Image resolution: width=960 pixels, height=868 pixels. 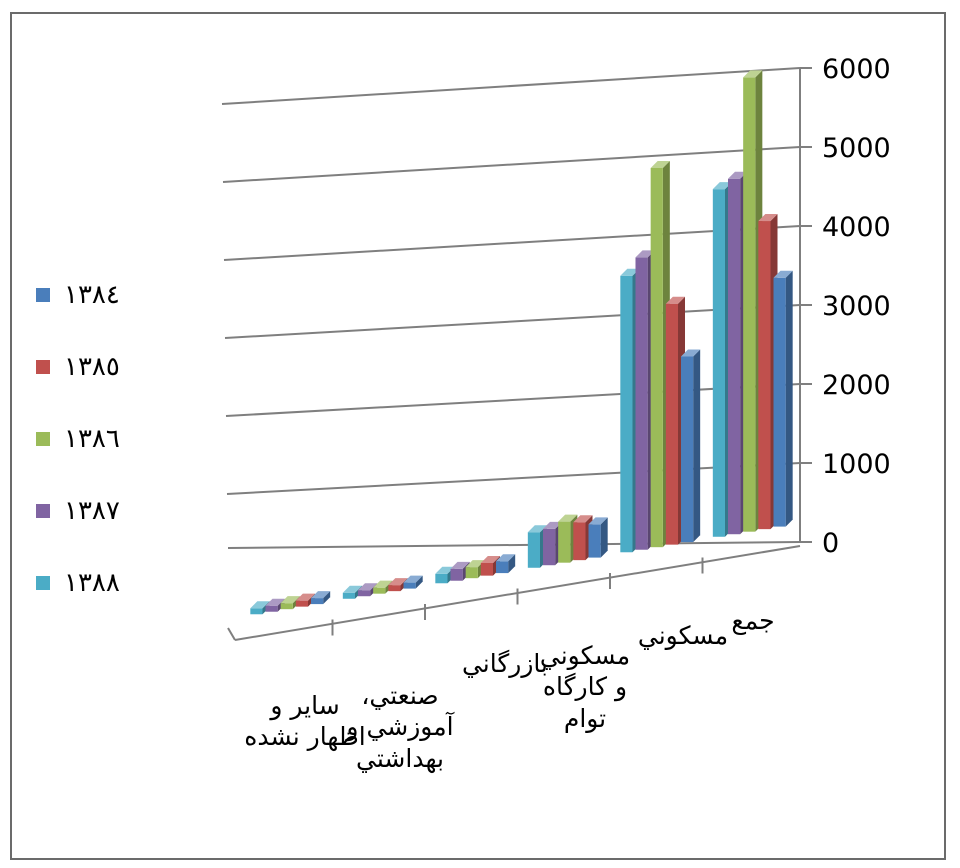 What do you see at coordinates (856, 69) in the screenshot?
I see `y-tick-label: 6000` at bounding box center [856, 69].